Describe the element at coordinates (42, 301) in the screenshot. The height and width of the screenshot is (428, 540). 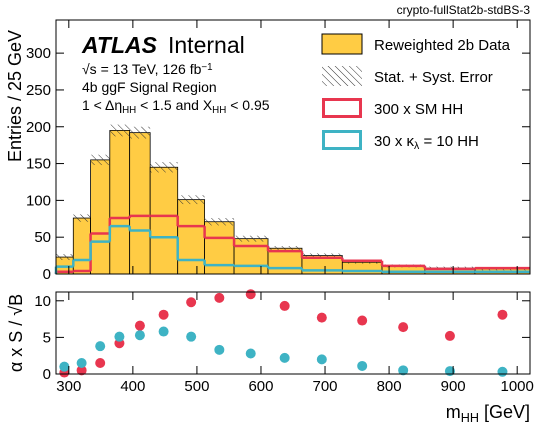
I see `y-tick-label: 10` at that location.